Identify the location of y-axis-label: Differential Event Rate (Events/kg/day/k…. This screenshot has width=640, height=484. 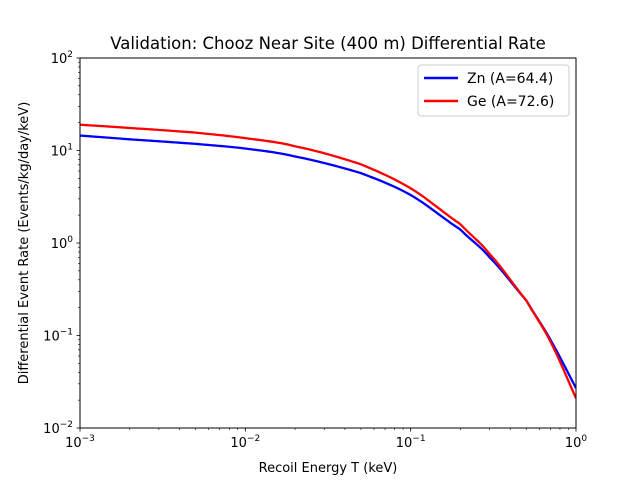
(24, 243).